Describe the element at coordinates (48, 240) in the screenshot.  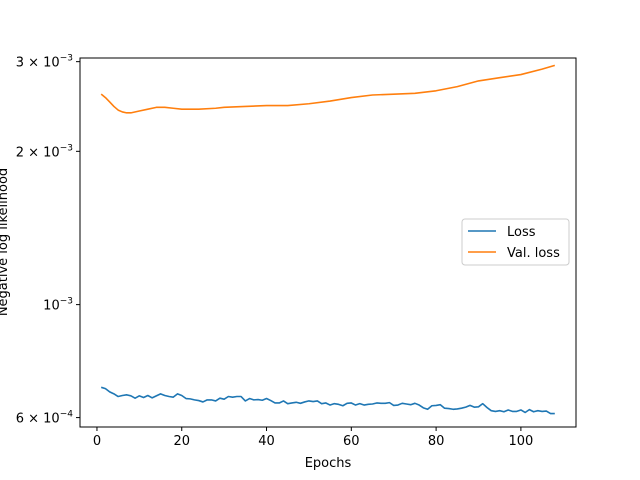
I see `y-axis: 6 × 10−4 10−3 2 × 10−3 3 × 10−3` at that location.